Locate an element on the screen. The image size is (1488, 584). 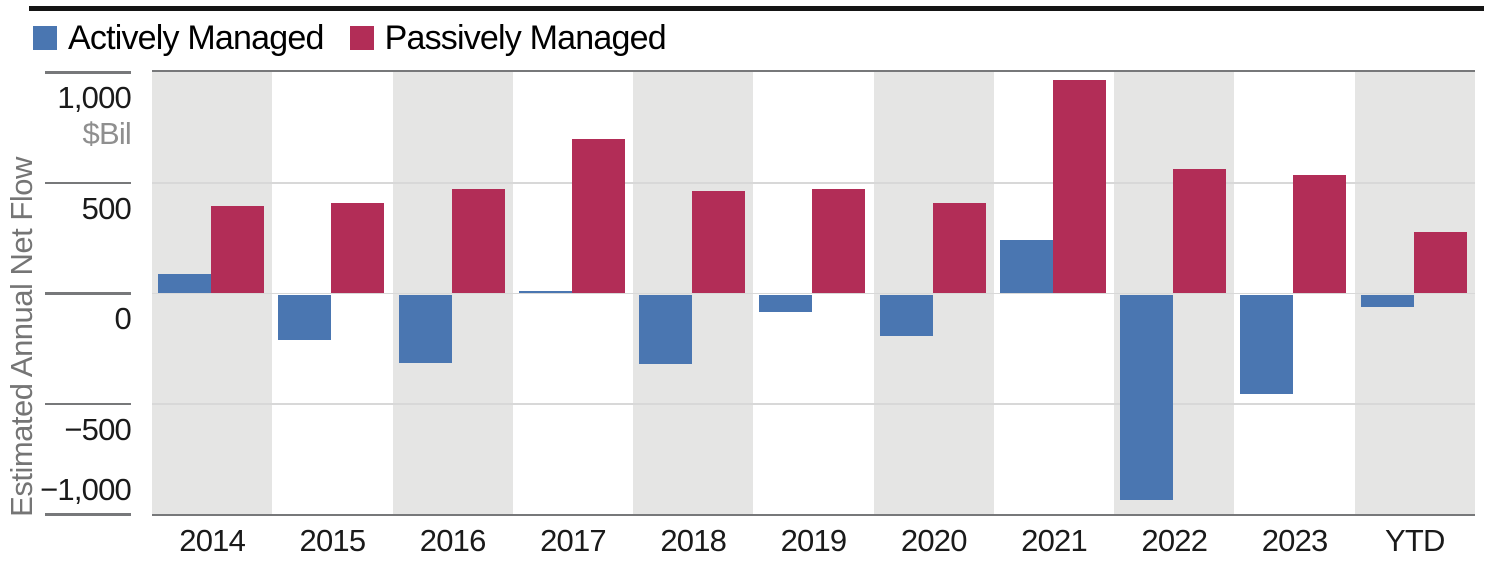
legend-item-passively-managed: Passively Managed is located at coordinates (508, 38).